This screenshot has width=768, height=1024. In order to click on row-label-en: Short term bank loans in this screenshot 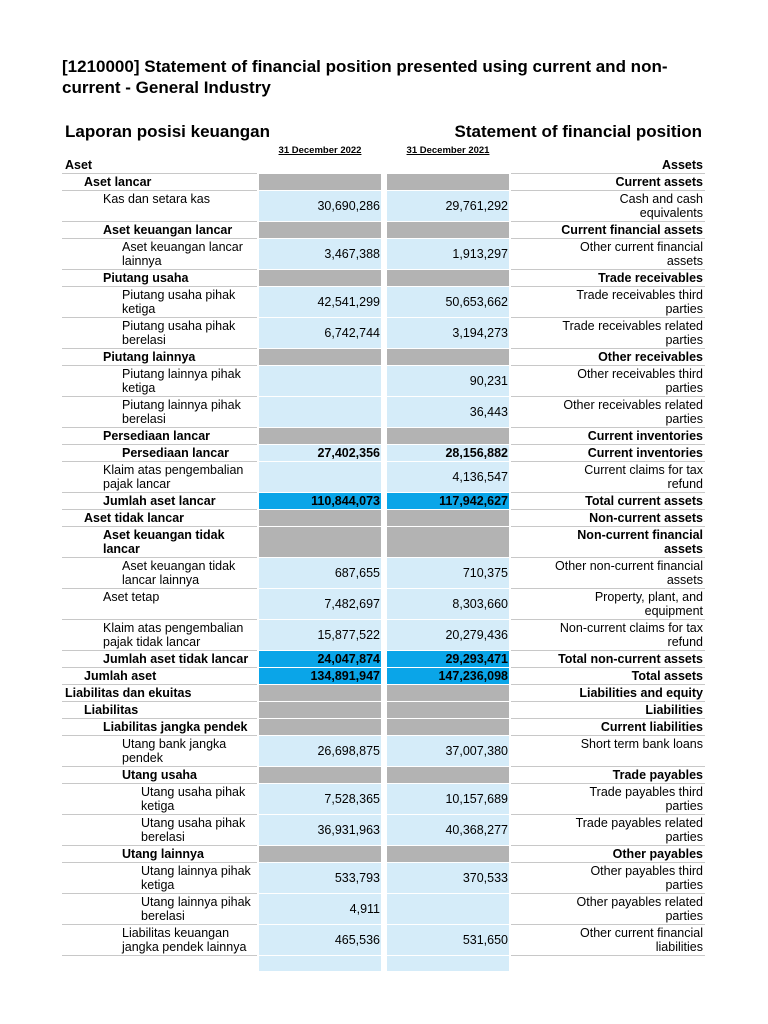, I will do `click(608, 751)`.